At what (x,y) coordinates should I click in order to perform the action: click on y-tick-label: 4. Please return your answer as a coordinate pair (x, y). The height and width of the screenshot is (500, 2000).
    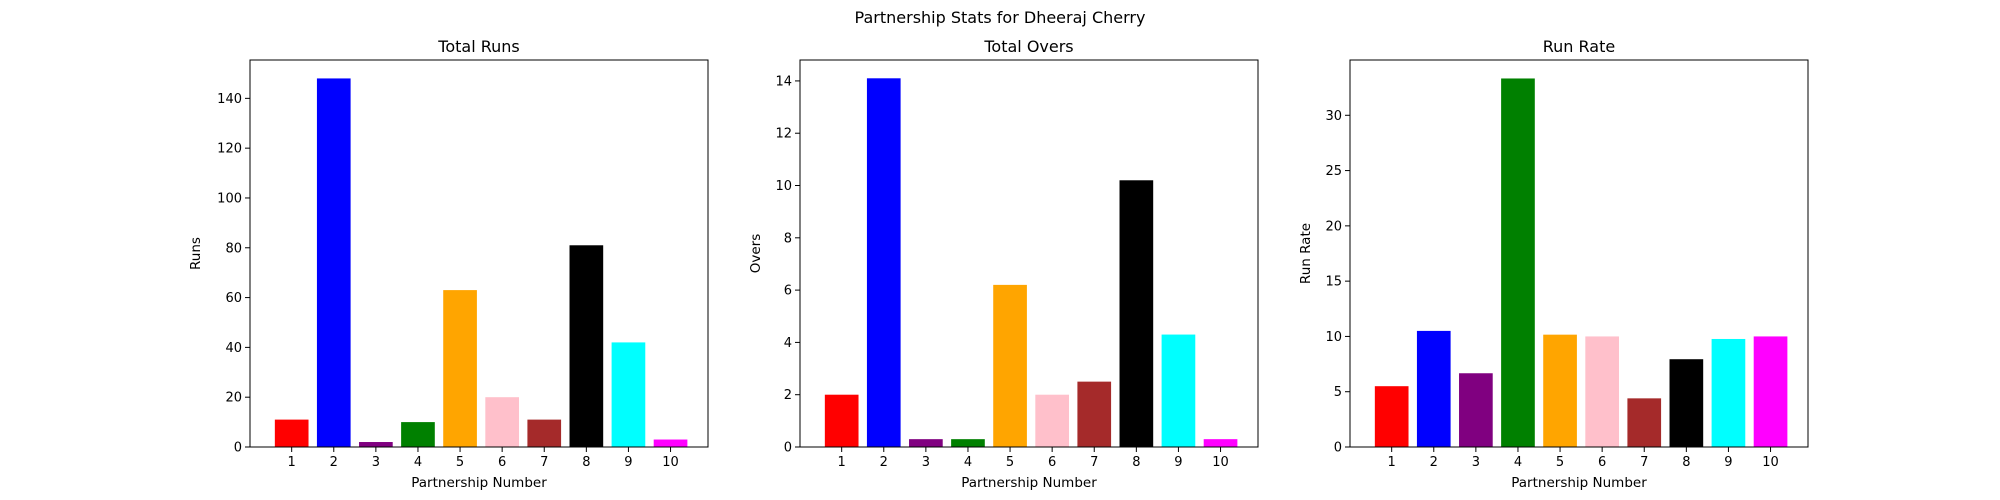
    Looking at the image, I should click on (788, 343).